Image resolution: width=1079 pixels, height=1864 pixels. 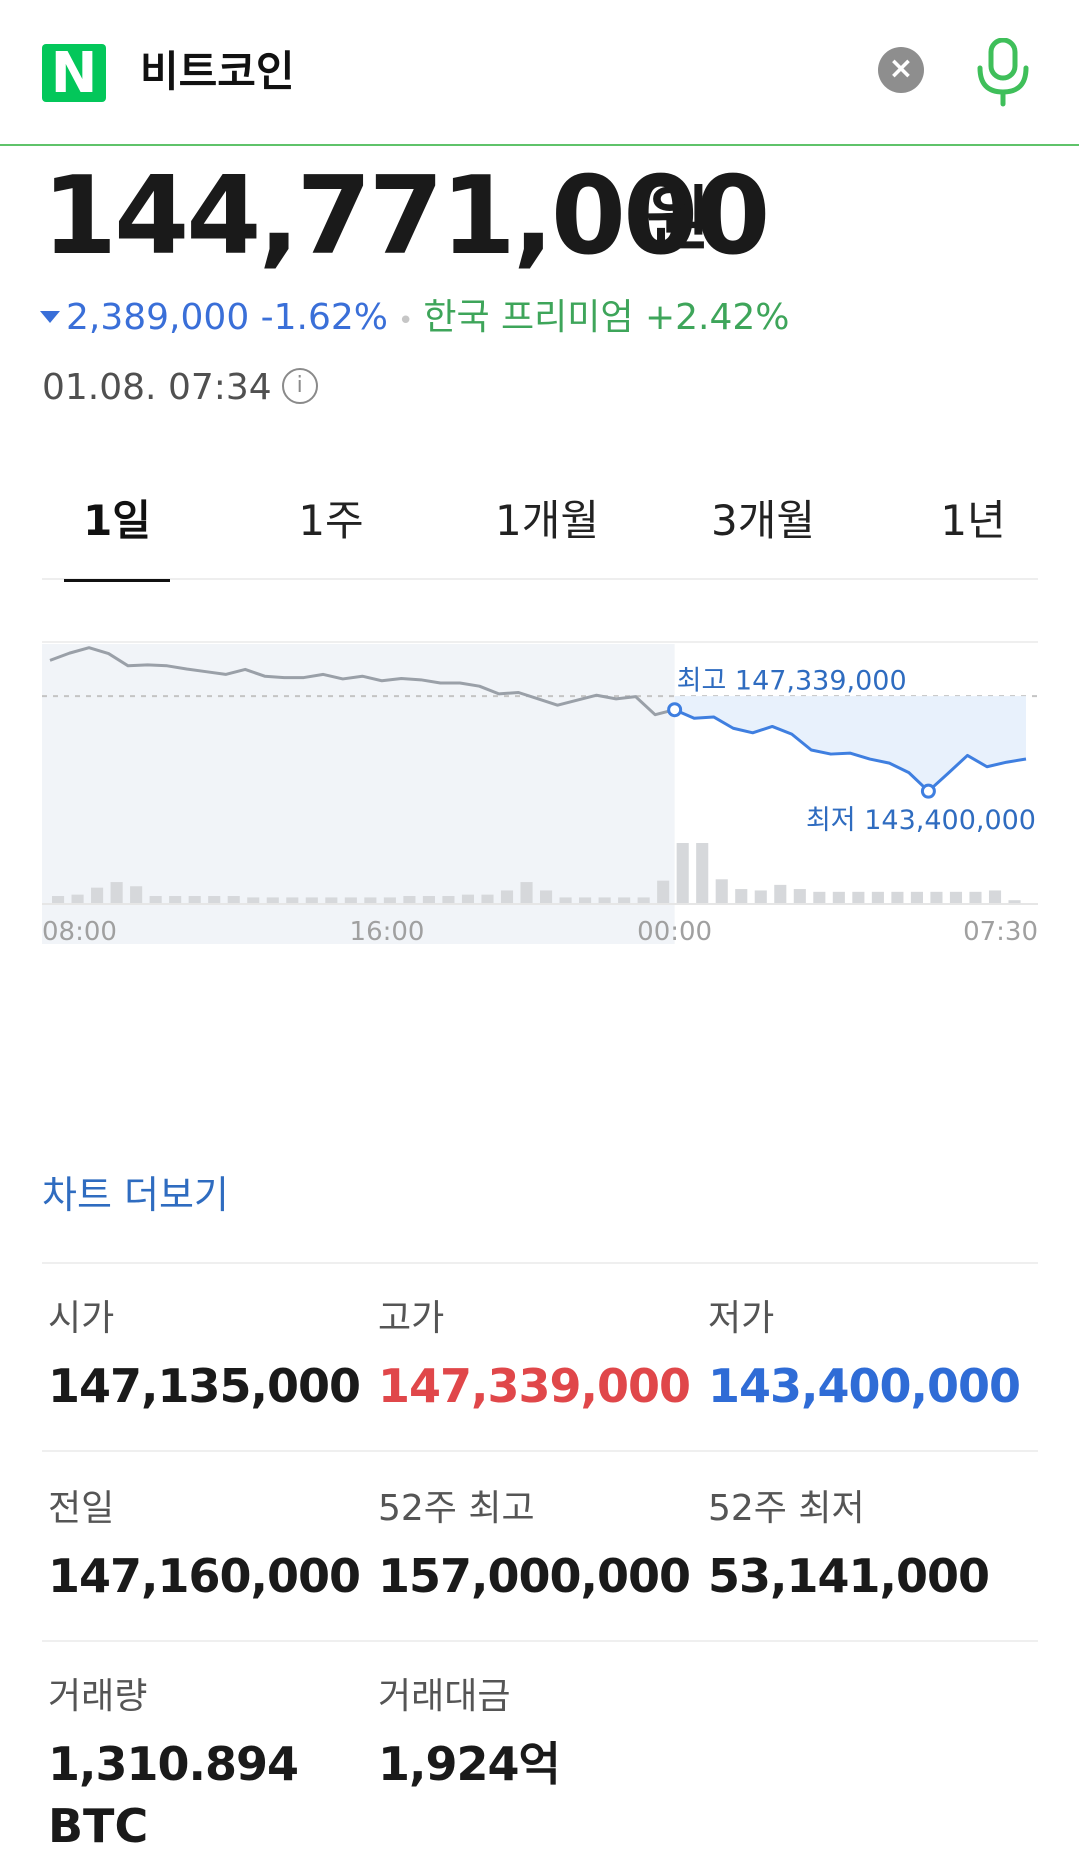 I want to click on stat-label: 거래량, so click(x=98, y=1696).